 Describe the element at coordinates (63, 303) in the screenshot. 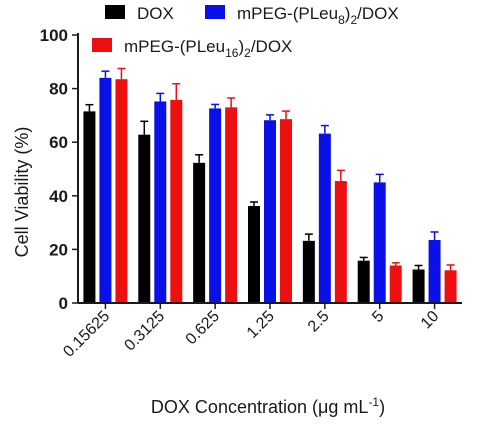

I see `y-tick-label: 0` at that location.